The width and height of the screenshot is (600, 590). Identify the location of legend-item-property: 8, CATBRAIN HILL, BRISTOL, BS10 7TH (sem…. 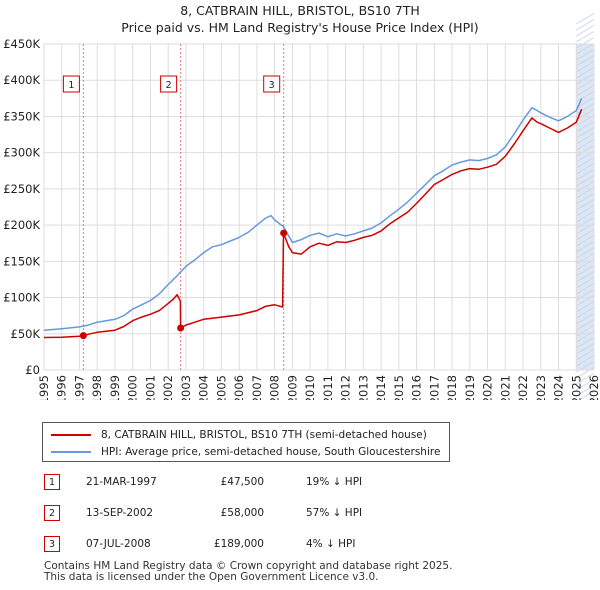
(239, 435).